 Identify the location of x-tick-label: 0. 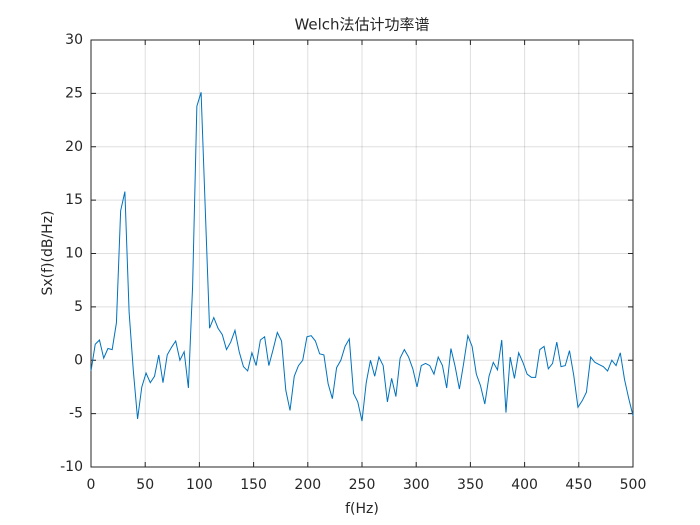
(91, 485).